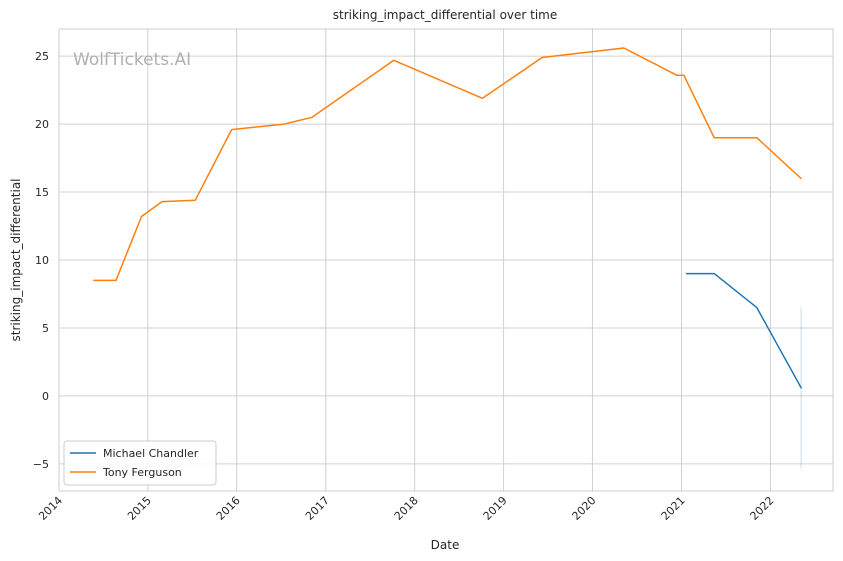  Describe the element at coordinates (16, 259) in the screenshot. I see `y-axis-title: striking_impact_differential` at that location.